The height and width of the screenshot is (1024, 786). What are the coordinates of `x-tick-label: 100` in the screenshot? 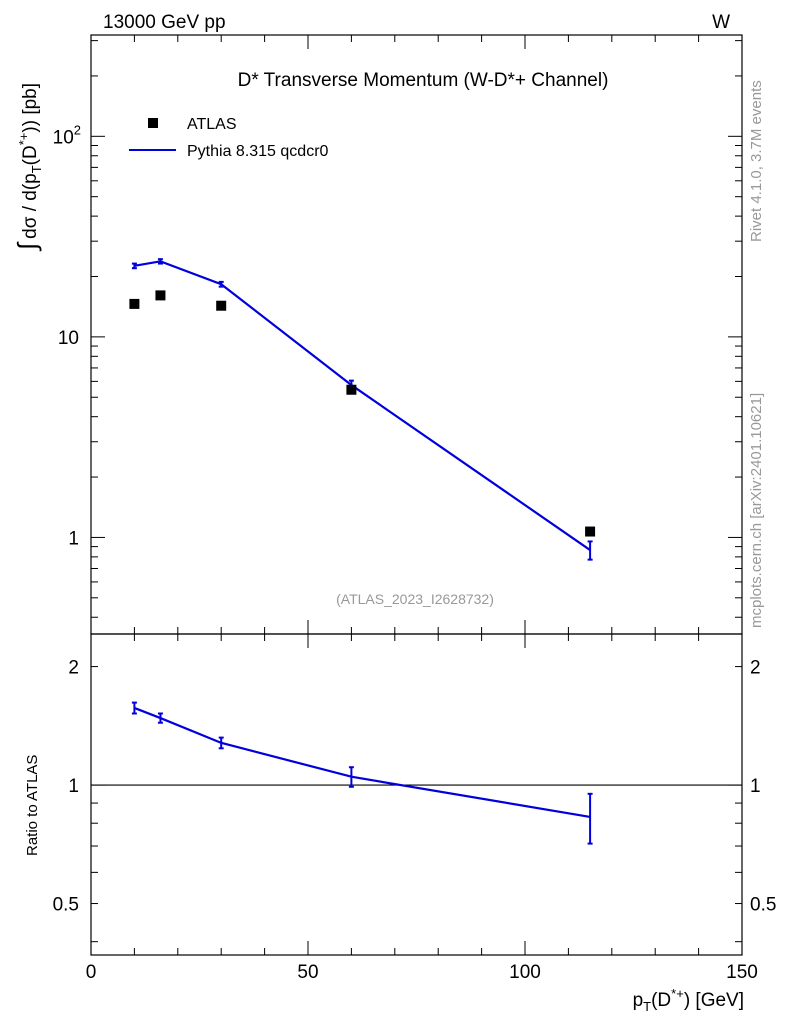 It's located at (525, 972).